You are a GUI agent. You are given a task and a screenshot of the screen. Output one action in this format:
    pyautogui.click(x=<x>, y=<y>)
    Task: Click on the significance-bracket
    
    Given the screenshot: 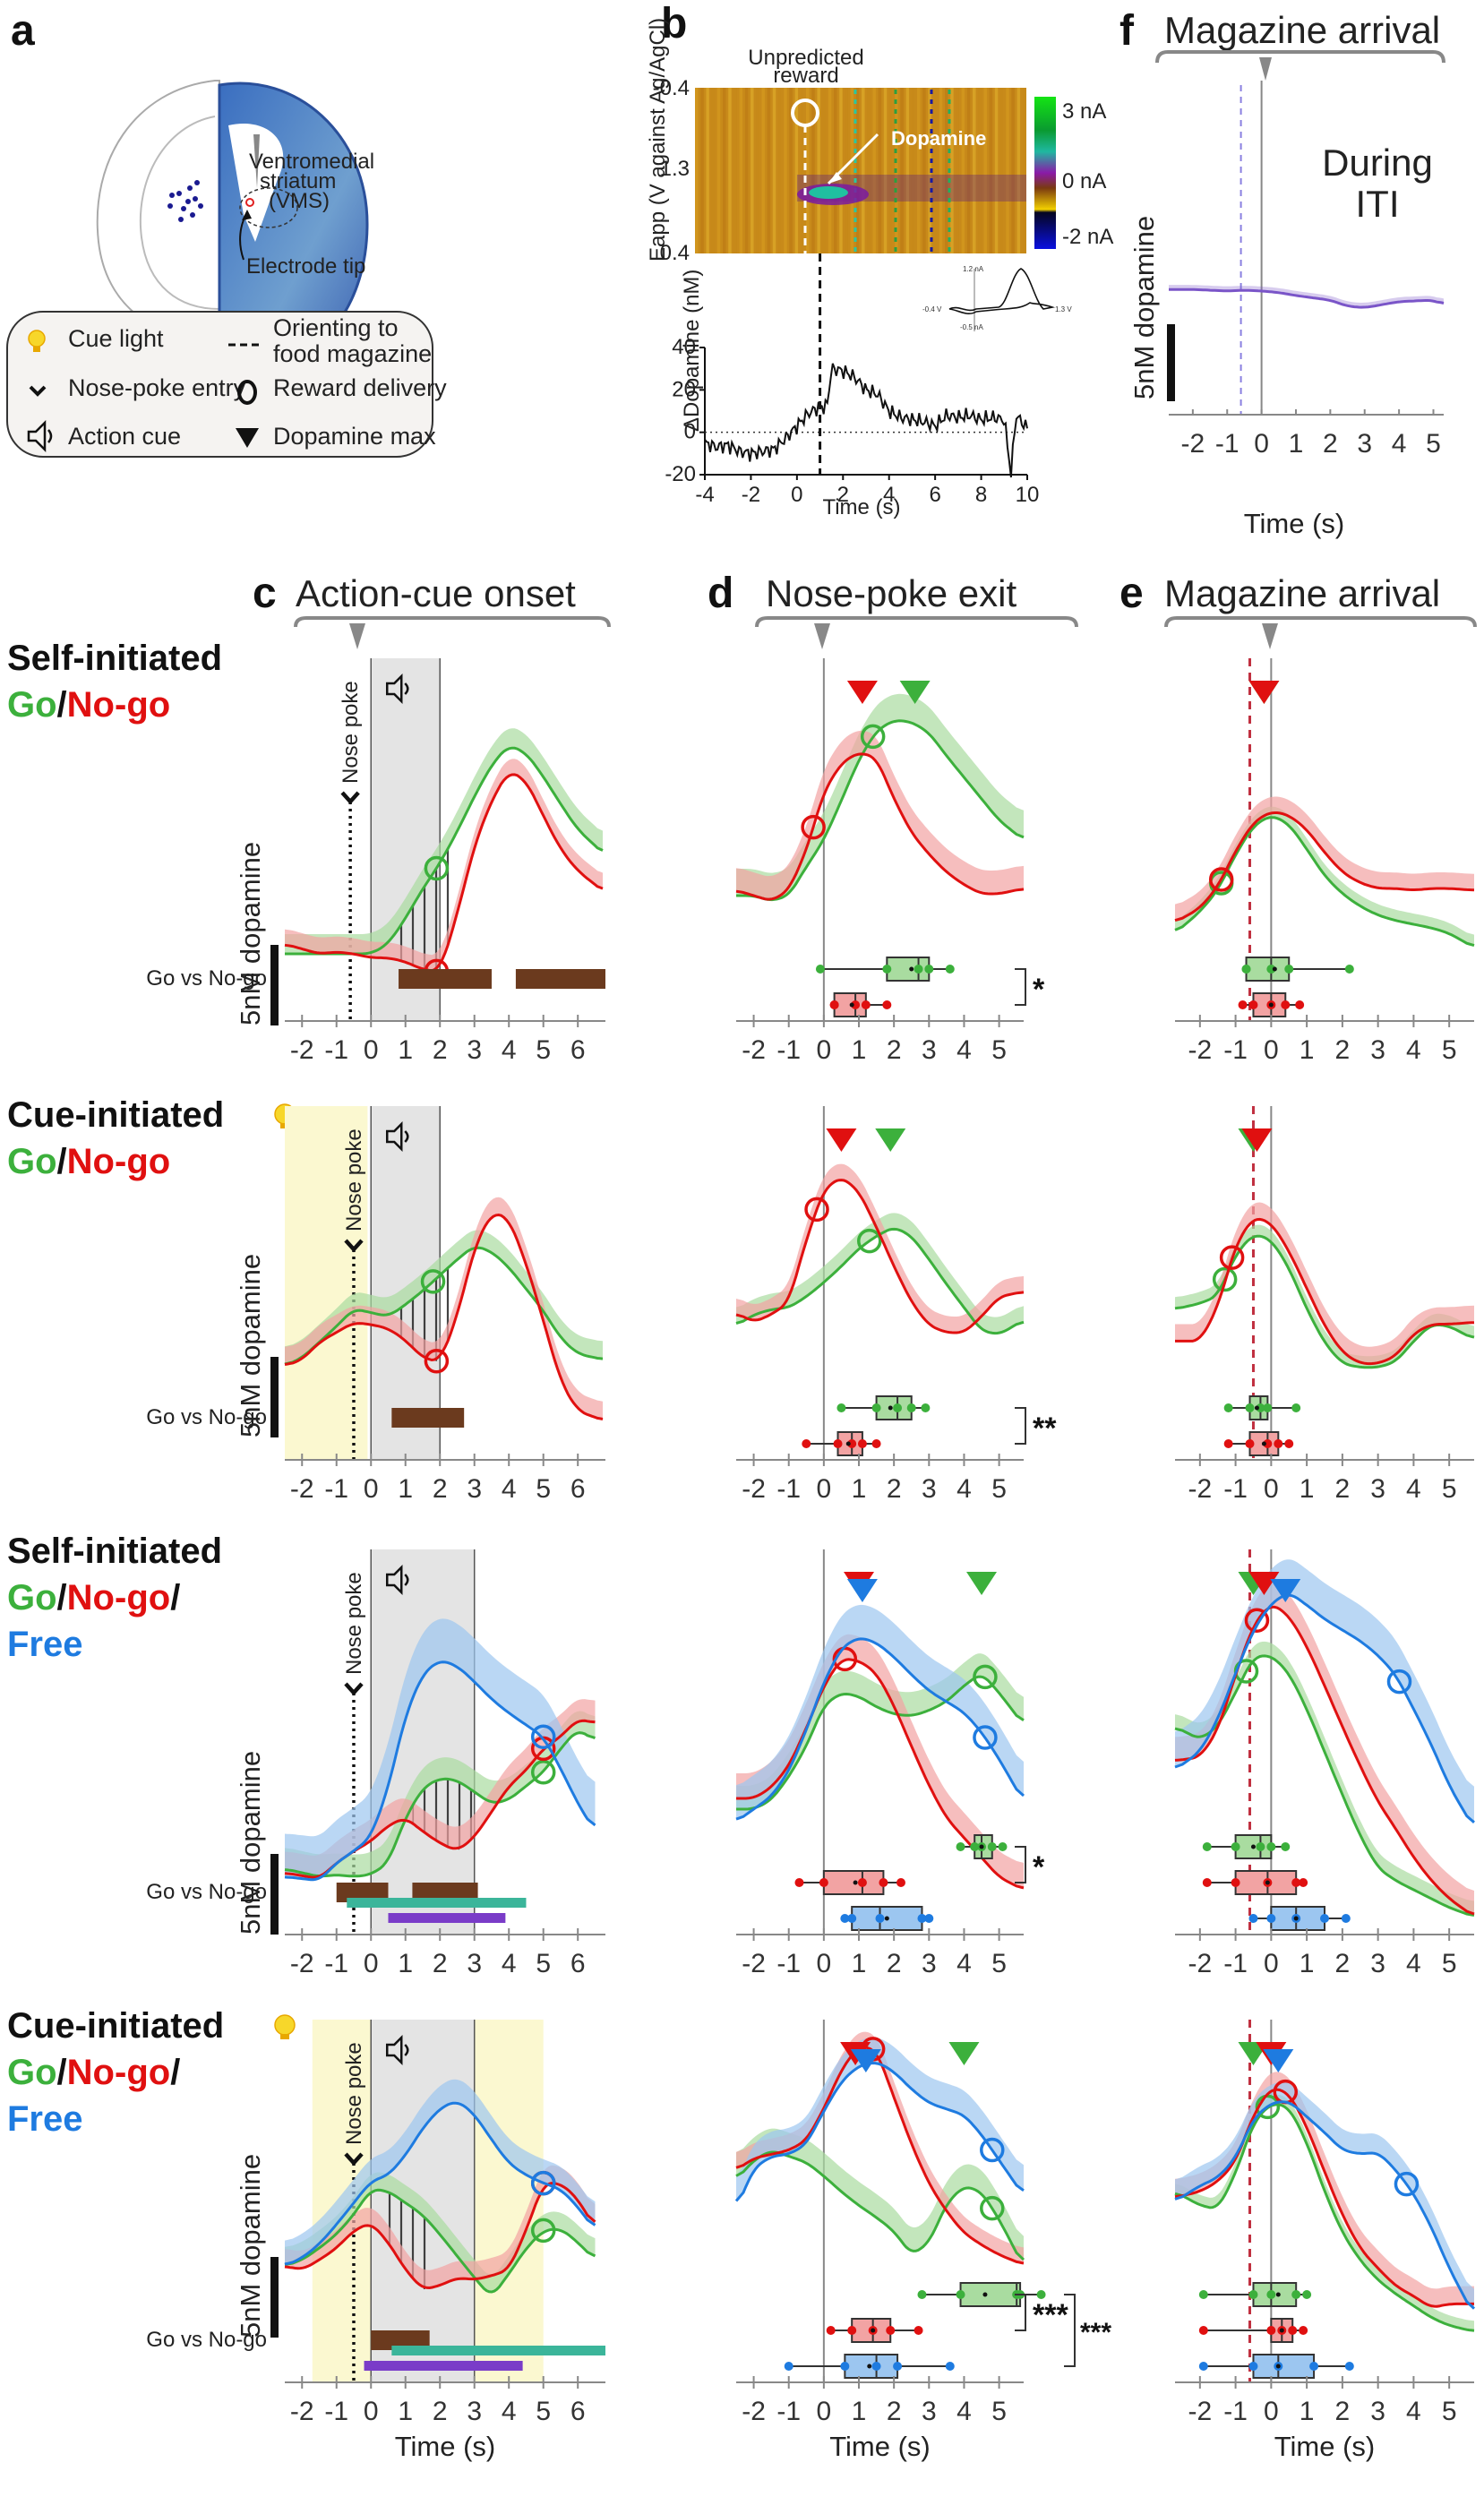 What is the action you would take?
    pyautogui.click(x=1020, y=1426)
    